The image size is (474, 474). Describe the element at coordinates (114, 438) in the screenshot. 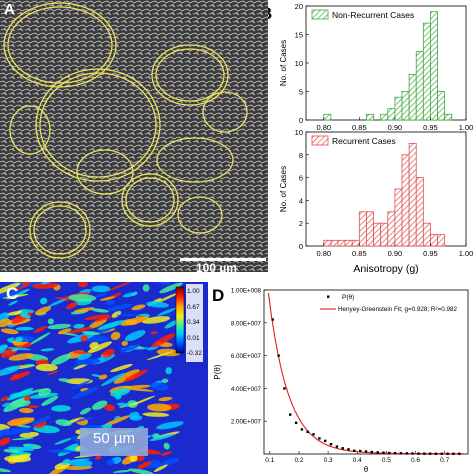

I see `panel-c-scale-label: 50 µm` at that location.